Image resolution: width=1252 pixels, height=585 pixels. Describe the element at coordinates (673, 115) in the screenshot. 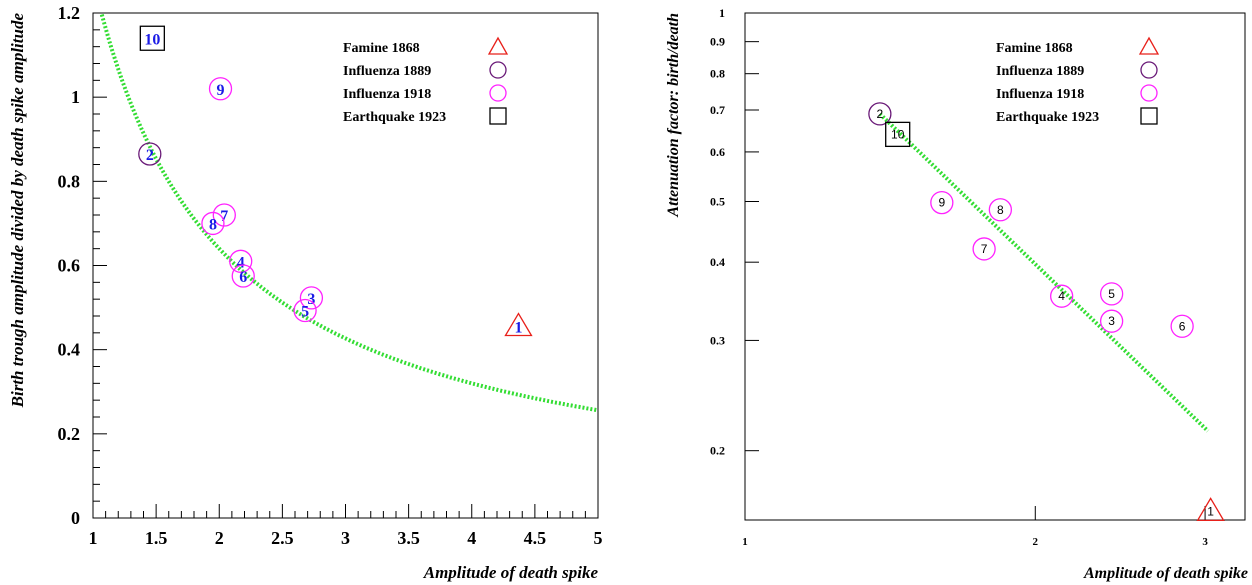

I see `right-y-axis-title: Attenuation factor: birth/death` at that location.